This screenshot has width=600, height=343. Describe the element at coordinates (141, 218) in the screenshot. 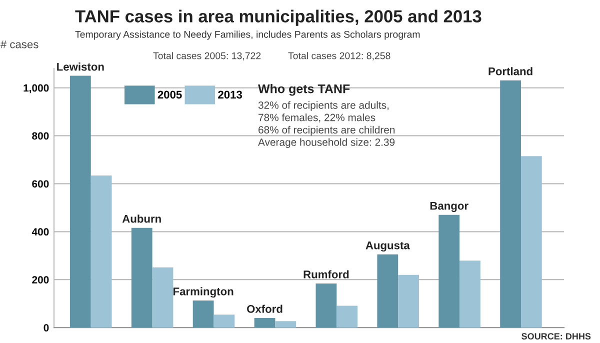

I see `x-tick-label: Auburn` at that location.